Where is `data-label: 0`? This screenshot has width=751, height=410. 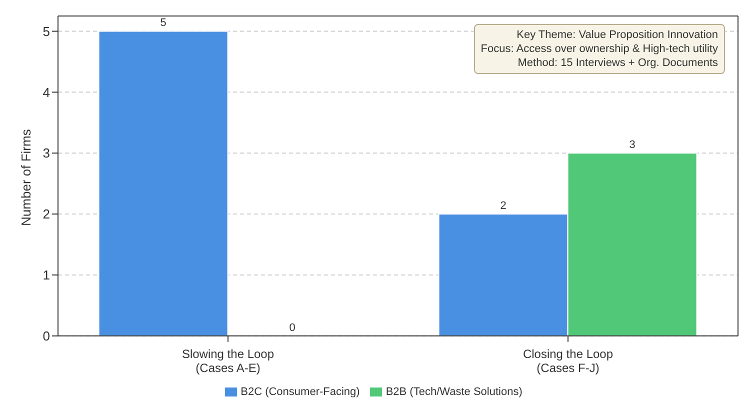 data-label: 0 is located at coordinates (292, 328).